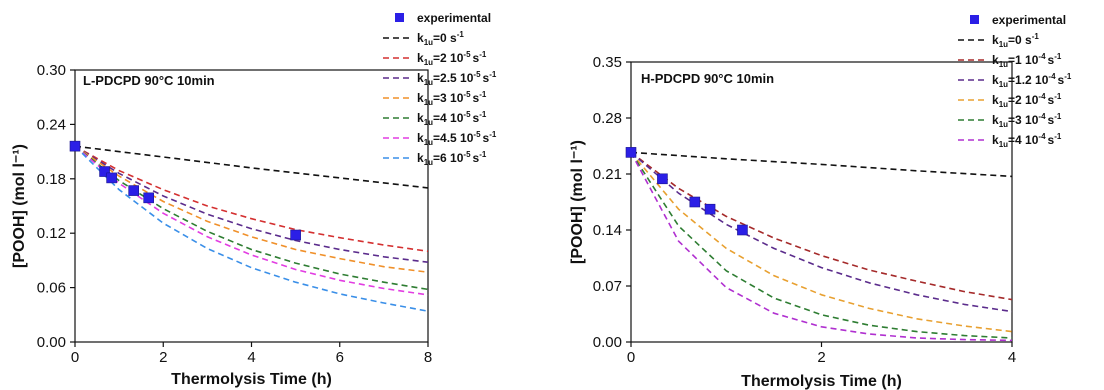  What do you see at coordinates (1032, 80) in the screenshot?
I see `legend-label: k1u=1.2 10-4 s-1` at bounding box center [1032, 80].